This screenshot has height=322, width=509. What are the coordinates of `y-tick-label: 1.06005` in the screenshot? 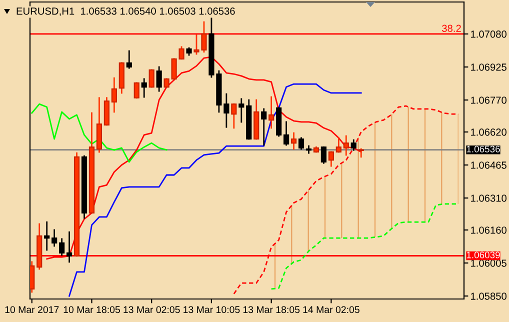 It's located at (488, 263).